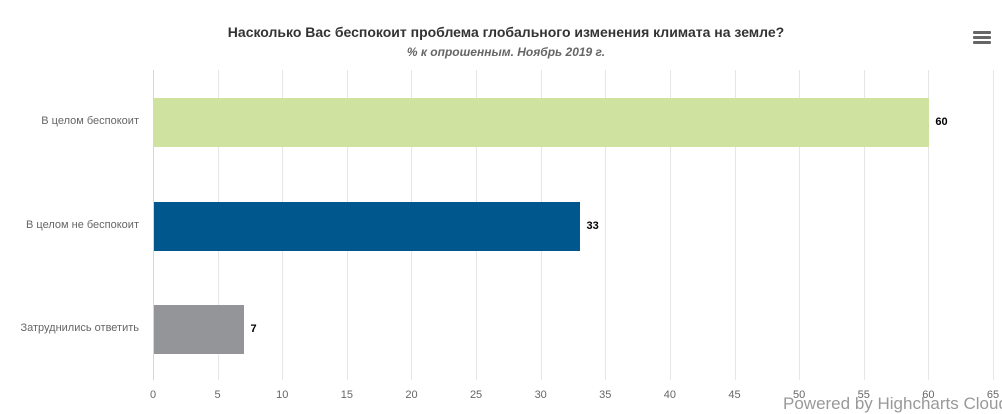  Describe the element at coordinates (153, 395) in the screenshot. I see `x-axis-tick-label: 0` at that location.